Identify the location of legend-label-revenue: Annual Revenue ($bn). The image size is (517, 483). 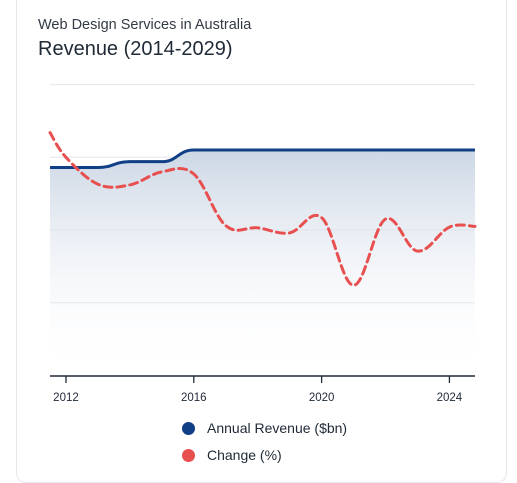
(277, 428).